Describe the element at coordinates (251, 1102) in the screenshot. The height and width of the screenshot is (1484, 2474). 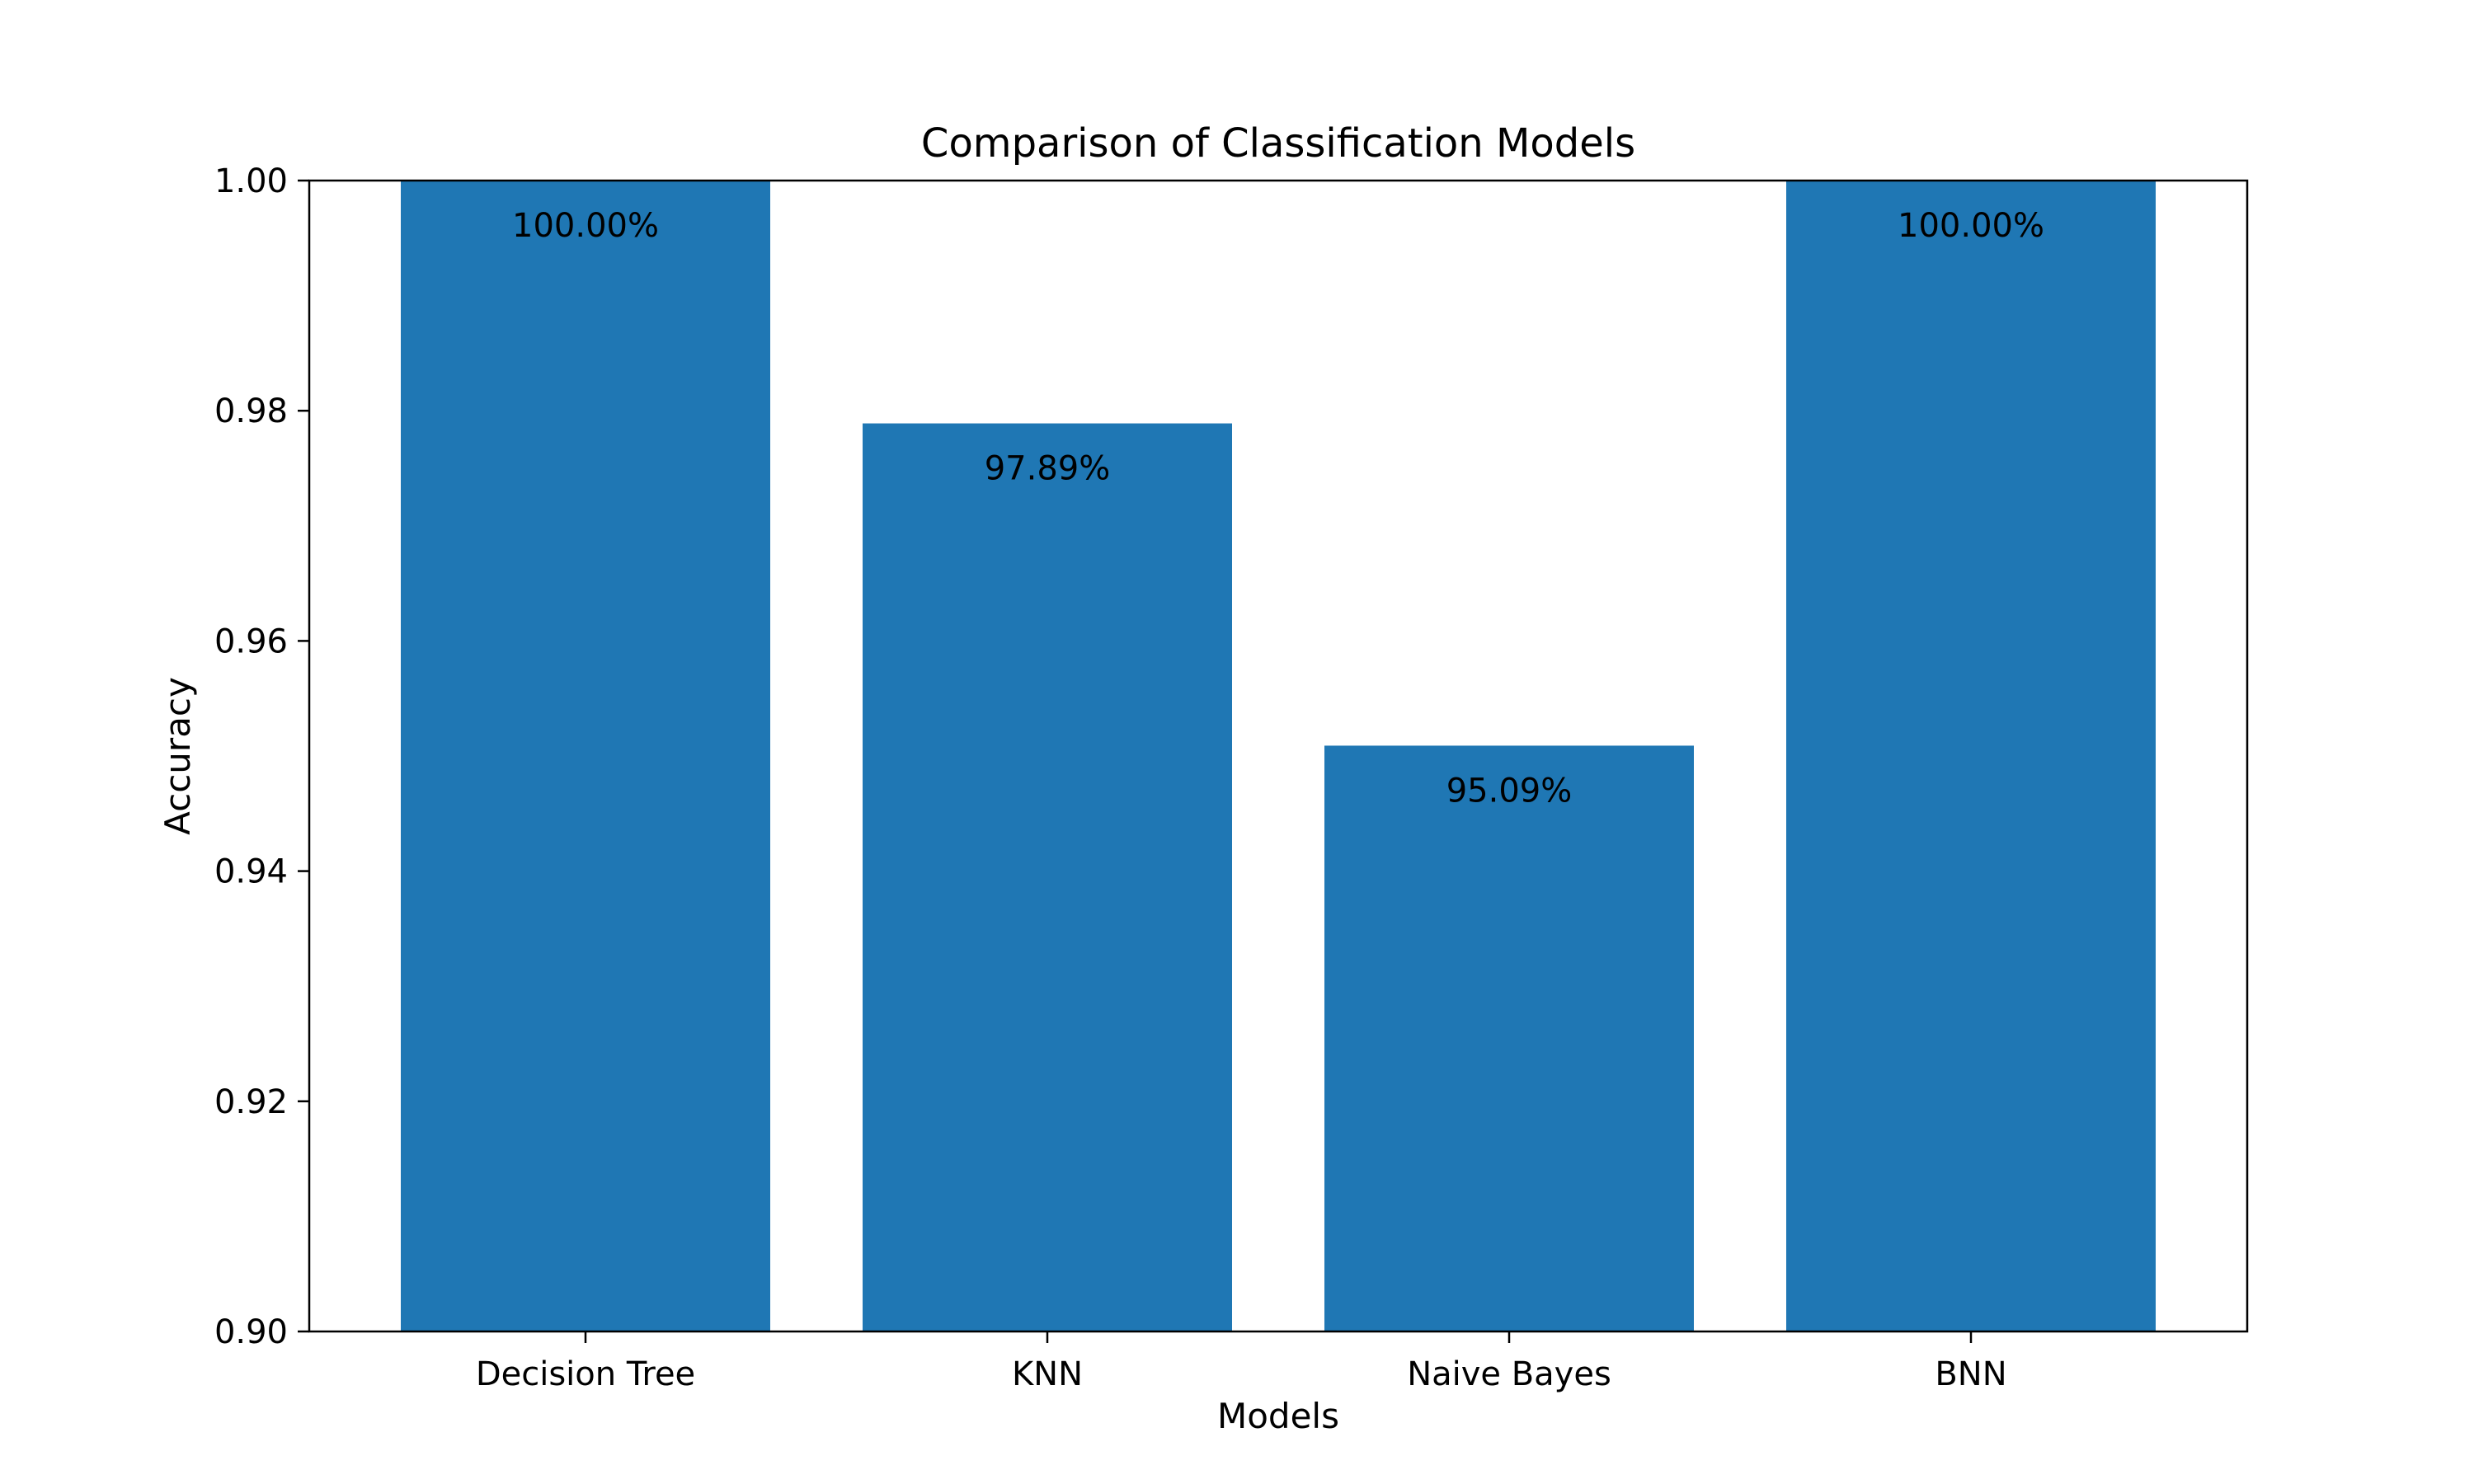
I see `y-tick-label: 0.92` at that location.